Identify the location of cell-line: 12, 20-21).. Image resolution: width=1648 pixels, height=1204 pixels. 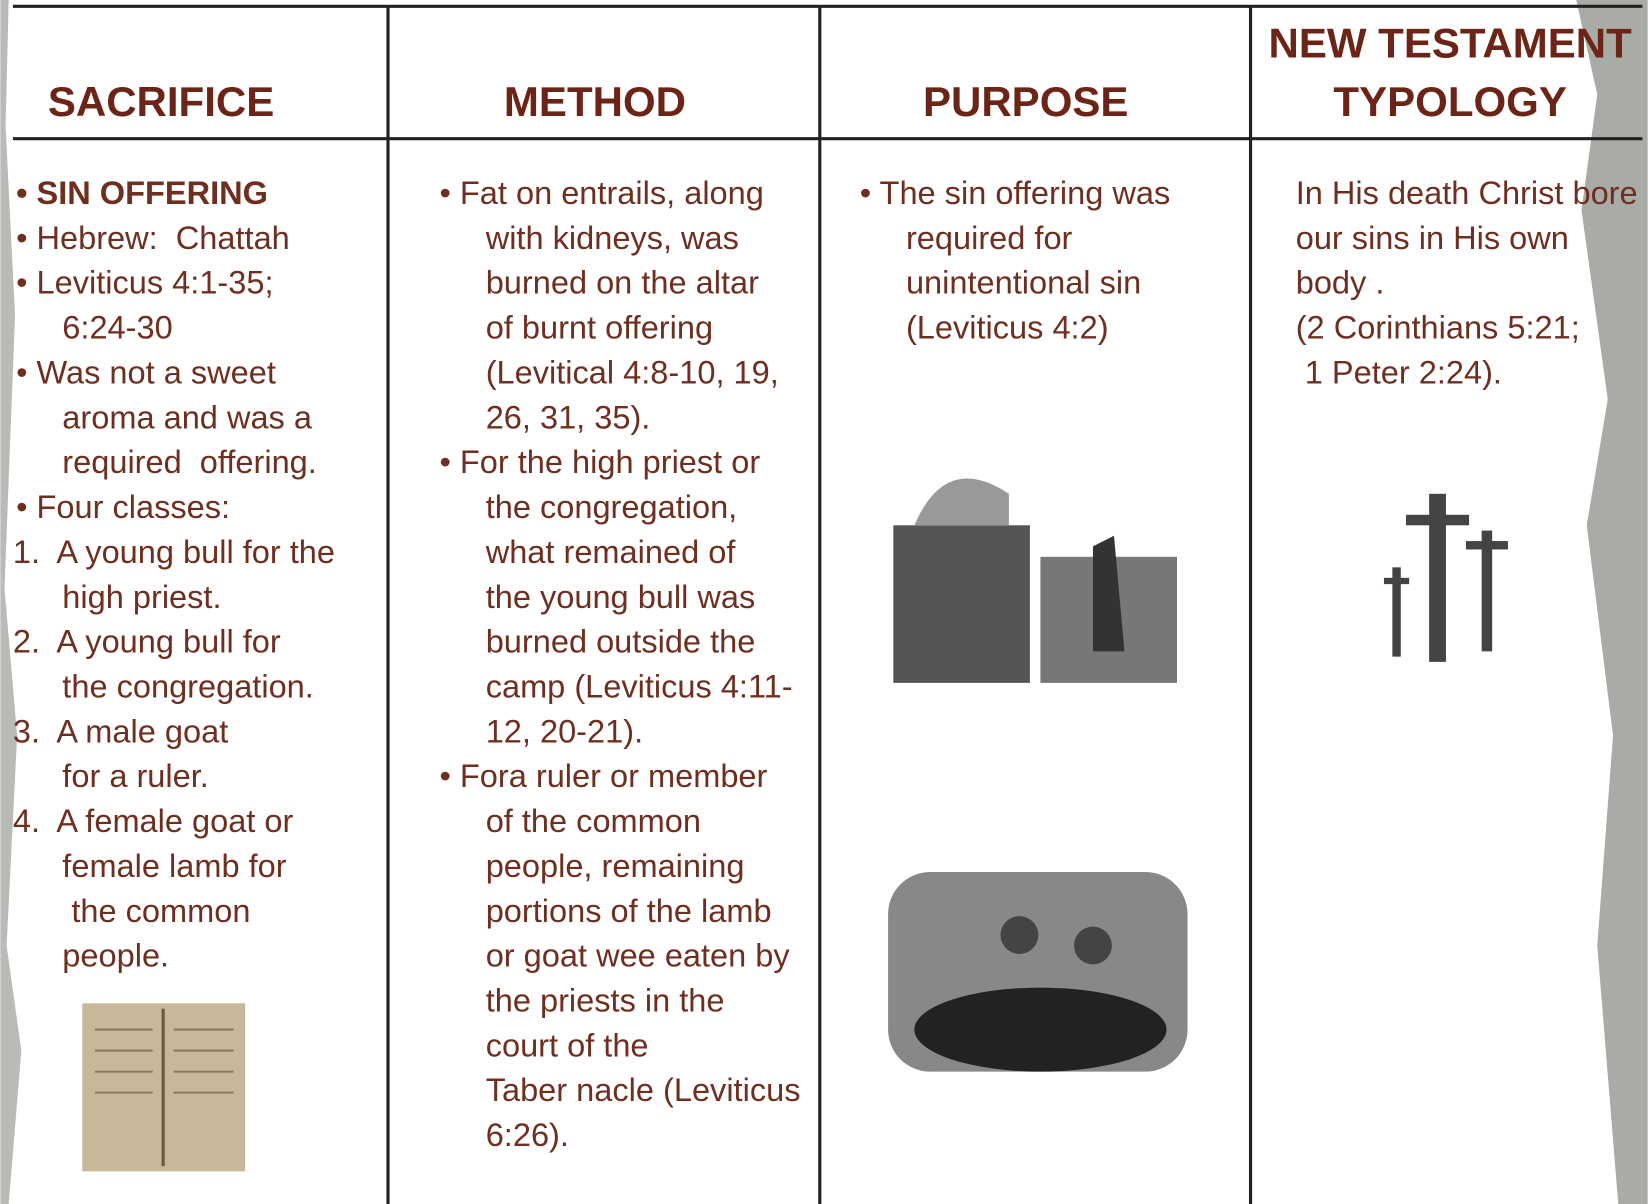
(564, 731).